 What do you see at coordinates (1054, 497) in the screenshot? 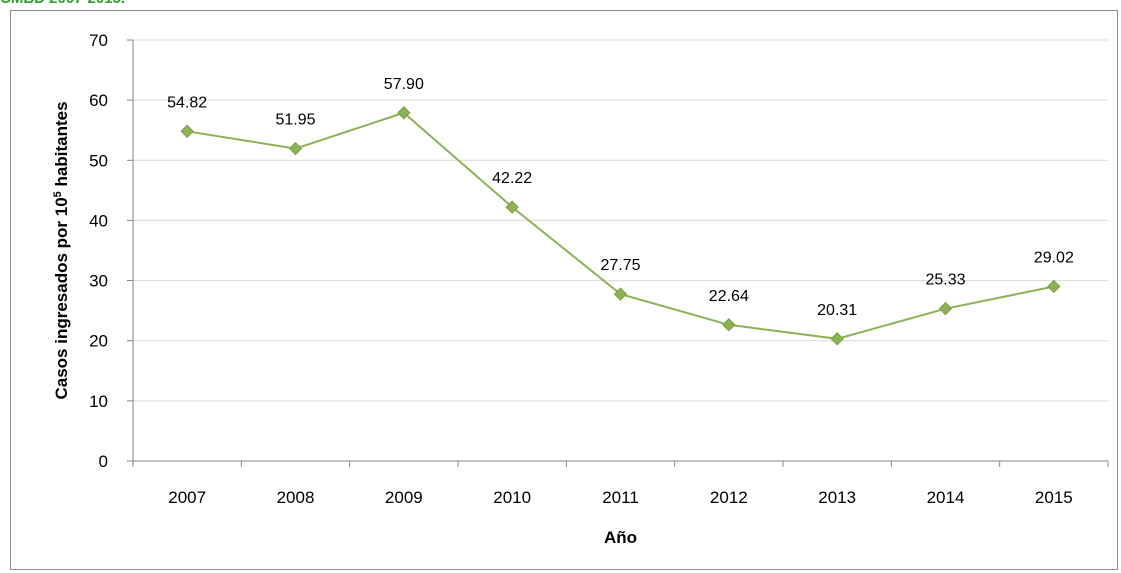
I see `x-tick-label: 2015` at bounding box center [1054, 497].